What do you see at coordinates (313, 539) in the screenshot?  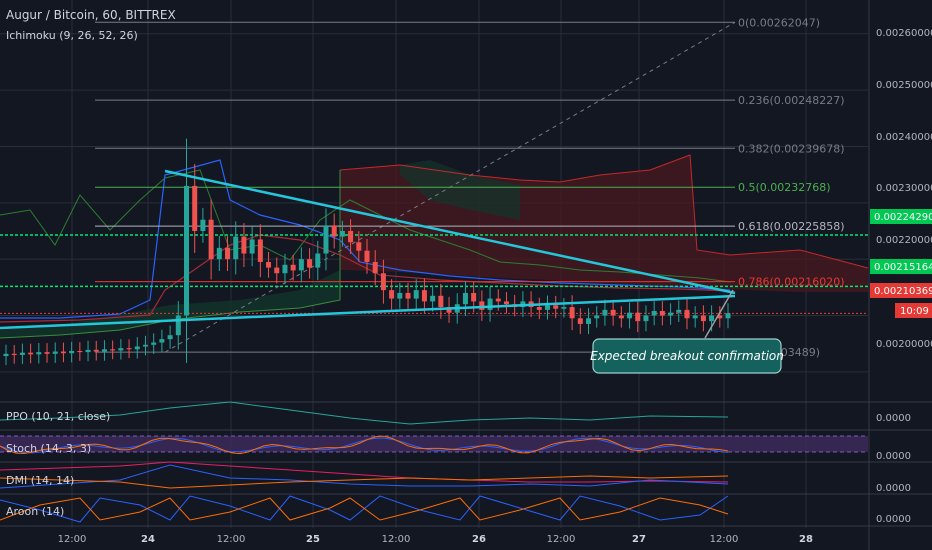 I see `x-tick-label: 25` at bounding box center [313, 539].